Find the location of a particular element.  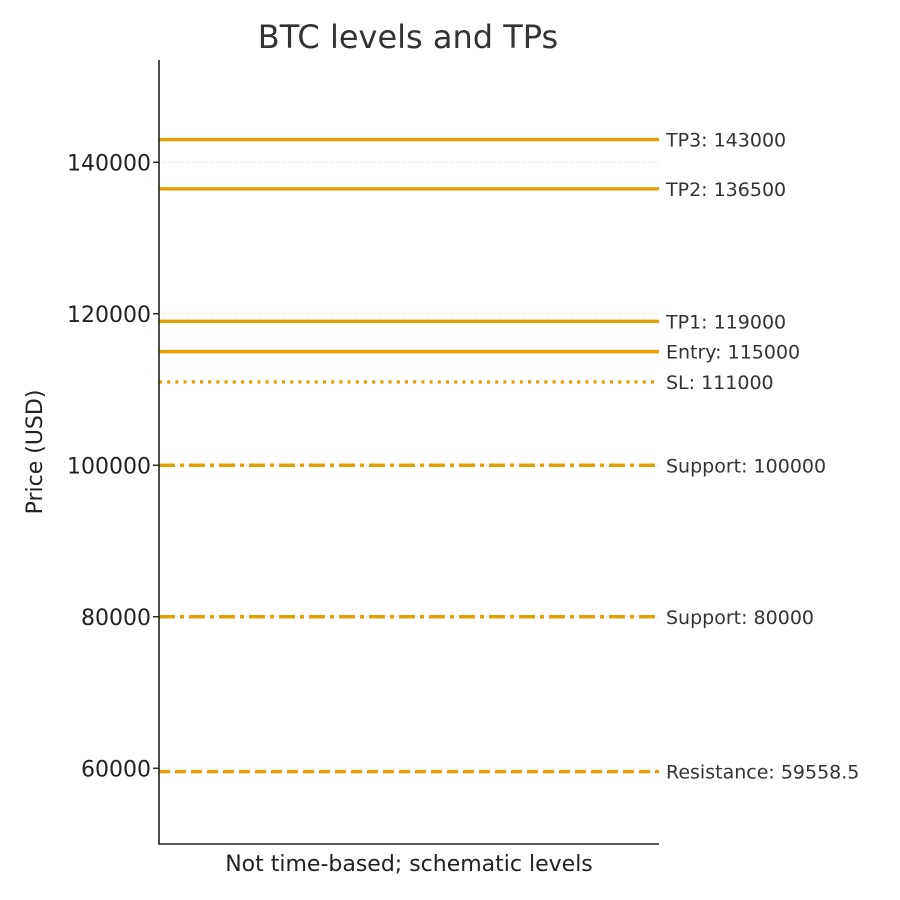

level-label: TP2: 136500 is located at coordinates (725, 190).